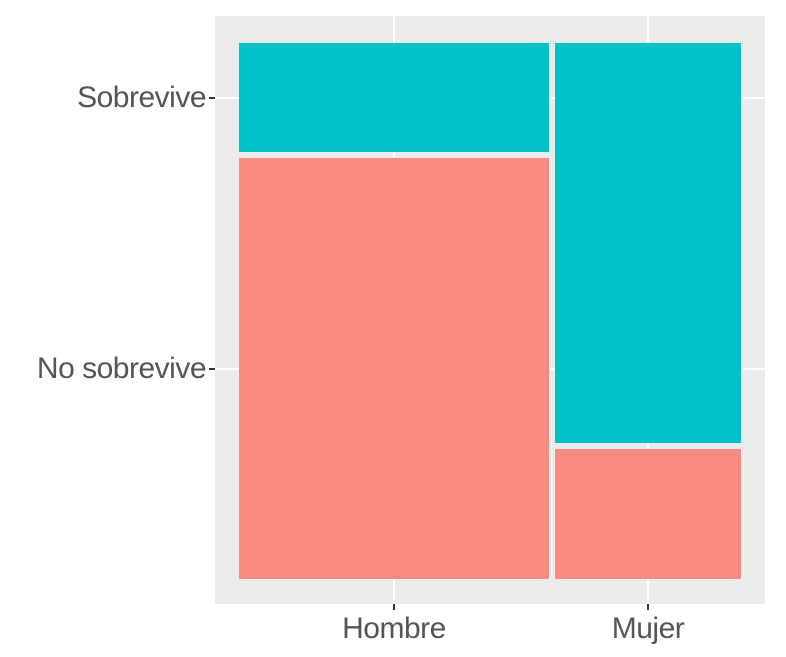 Image resolution: width=786 pixels, height=657 pixels. Describe the element at coordinates (121, 368) in the screenshot. I see `y-axis-label-no-sobrevive: No sobrevive` at that location.